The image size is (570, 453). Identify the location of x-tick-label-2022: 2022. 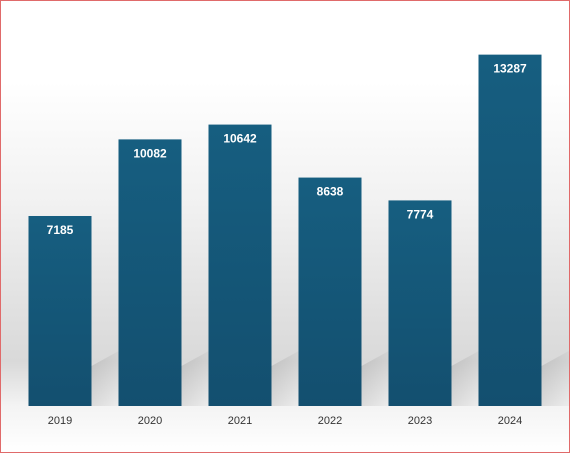
(330, 421).